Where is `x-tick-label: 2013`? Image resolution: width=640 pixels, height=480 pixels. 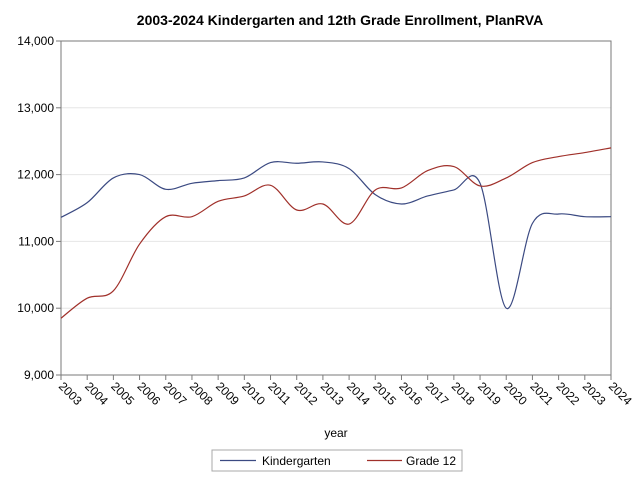 x-tick-label: 2013 is located at coordinates (332, 393).